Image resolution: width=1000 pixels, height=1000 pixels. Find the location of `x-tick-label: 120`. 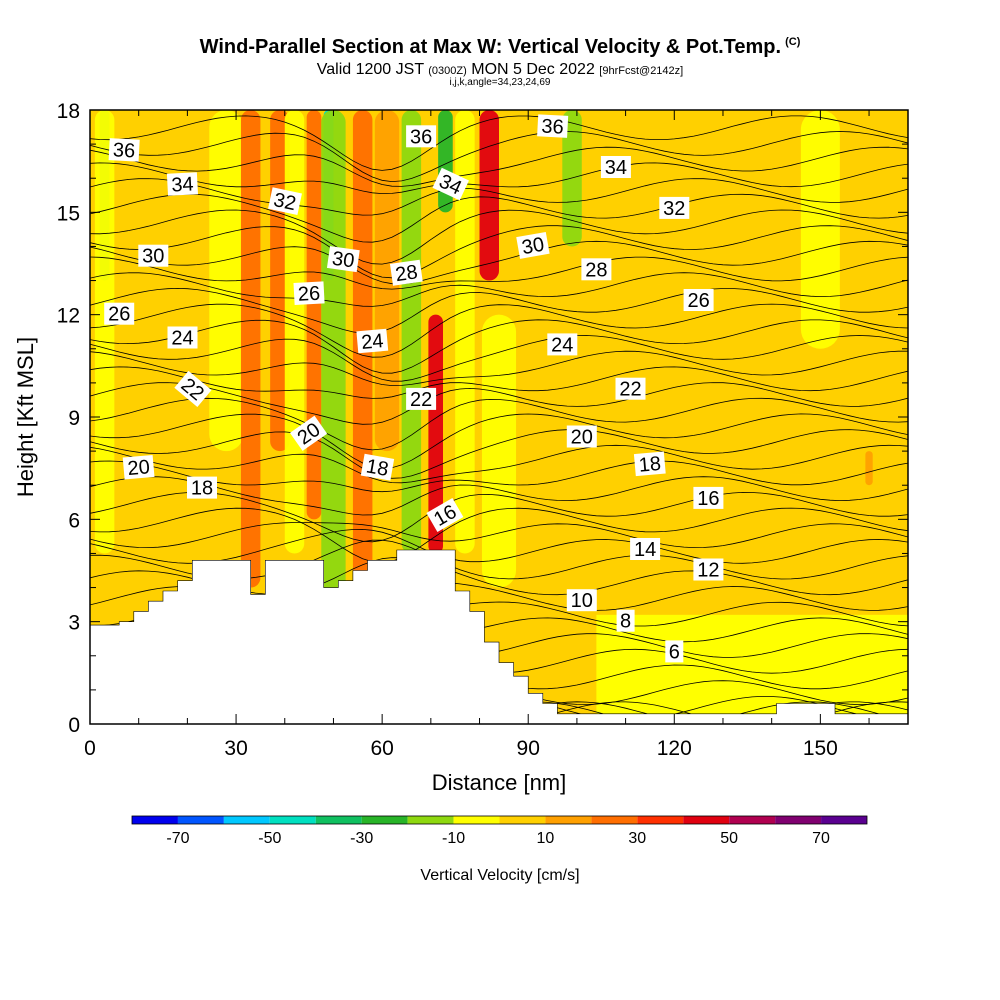

x-tick-label: 120 is located at coordinates (674, 748).